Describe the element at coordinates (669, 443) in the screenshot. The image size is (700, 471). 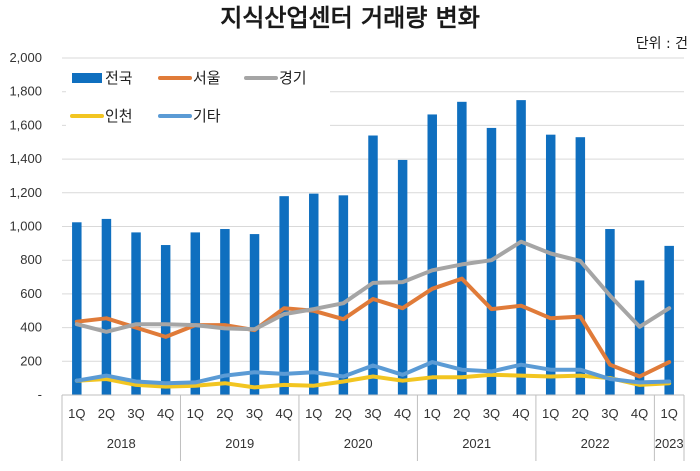
I see `year-label: 2023` at that location.